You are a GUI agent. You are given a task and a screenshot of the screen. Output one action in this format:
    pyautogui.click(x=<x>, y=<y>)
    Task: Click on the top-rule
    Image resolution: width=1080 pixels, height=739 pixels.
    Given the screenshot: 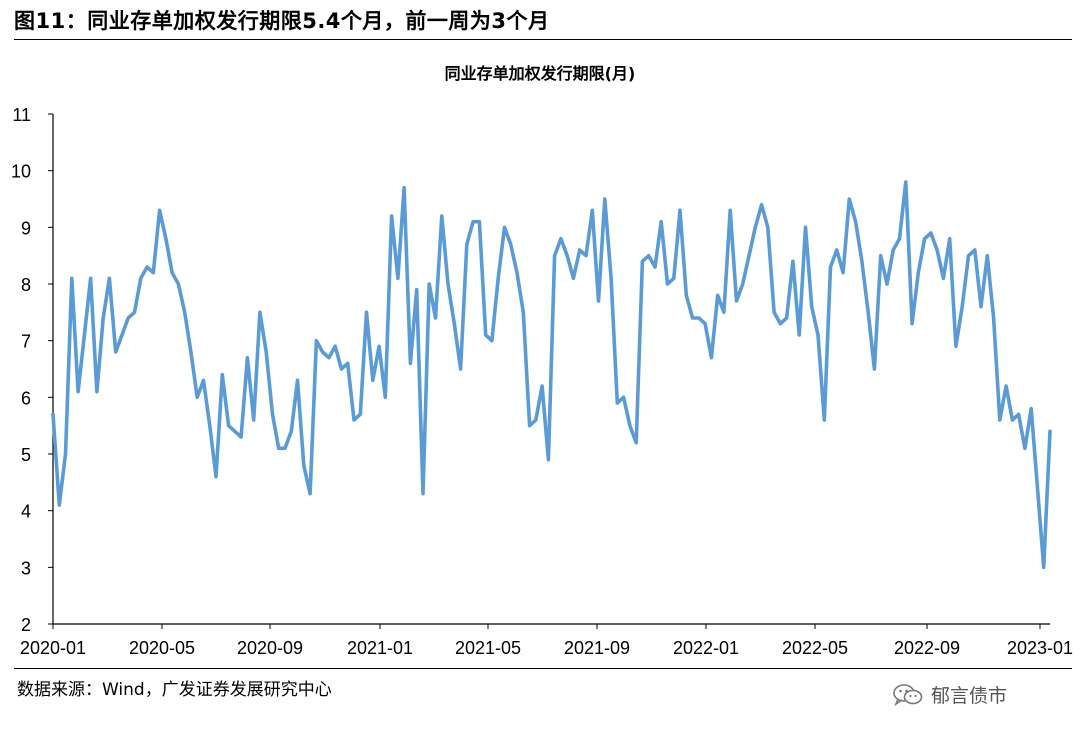 What is the action you would take?
    pyautogui.click(x=543, y=39)
    